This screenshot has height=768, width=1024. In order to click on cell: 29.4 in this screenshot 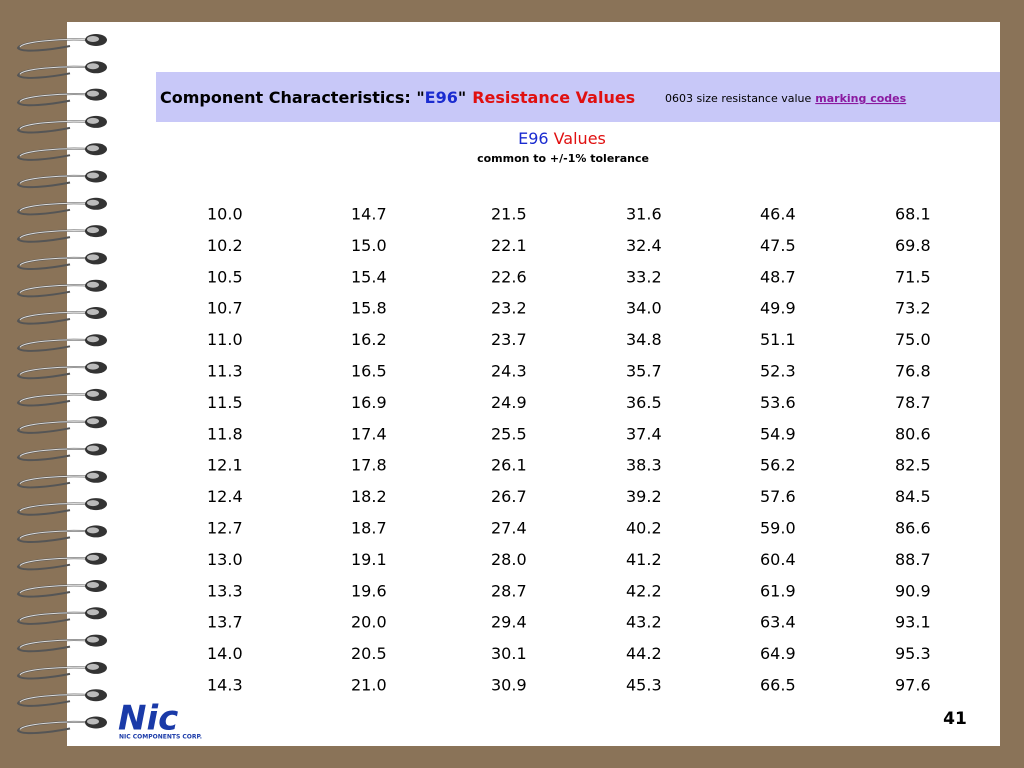, I will do `click(509, 622)`.